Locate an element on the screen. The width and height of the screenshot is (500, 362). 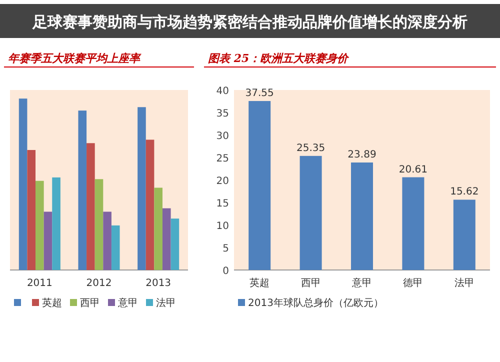
x-tick-label: 意甲 is located at coordinates (361, 283).